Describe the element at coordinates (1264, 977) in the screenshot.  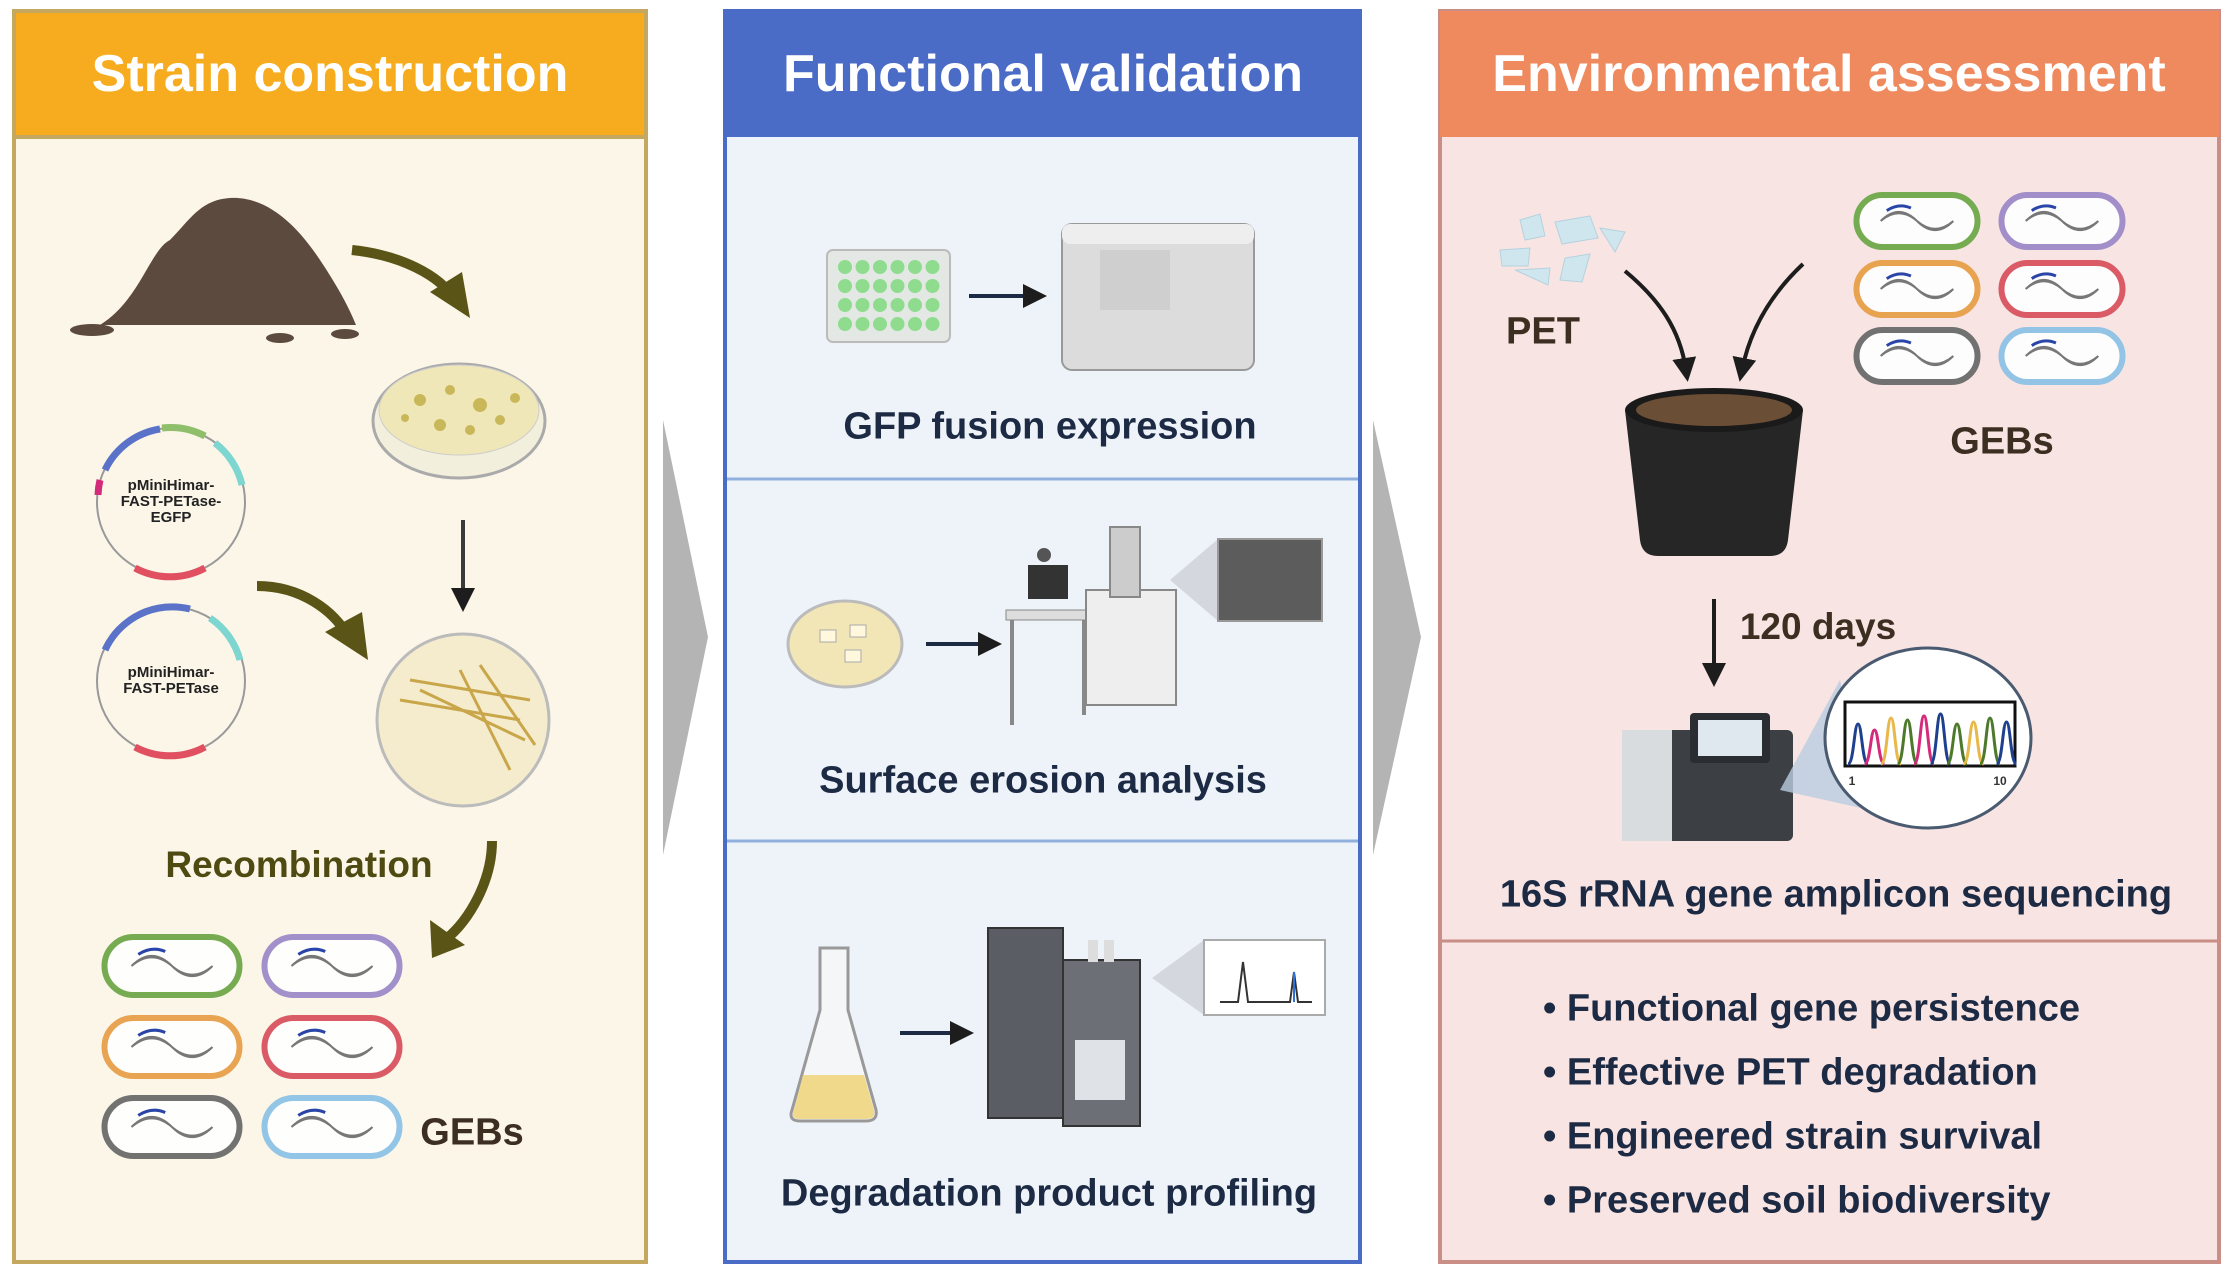
I see `chromatogram-inset` at that location.